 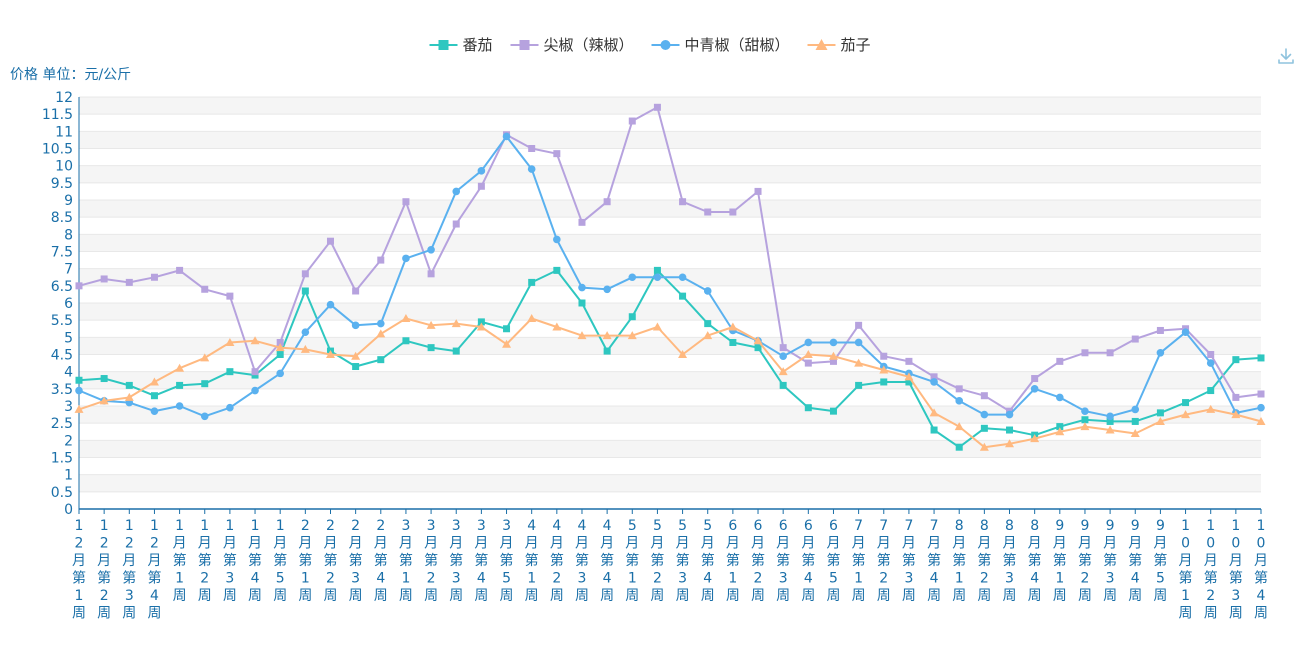 What do you see at coordinates (461, 45) in the screenshot?
I see `legend-item-0: 番茄` at bounding box center [461, 45].